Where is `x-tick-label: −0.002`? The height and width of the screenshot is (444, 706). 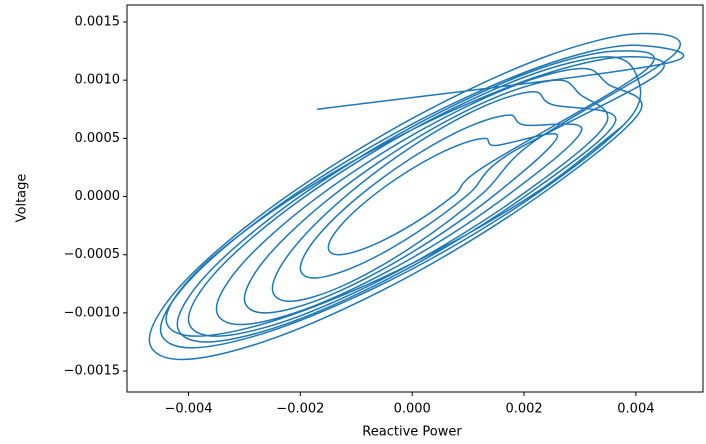 x-tick-label: −0.002 is located at coordinates (300, 409).